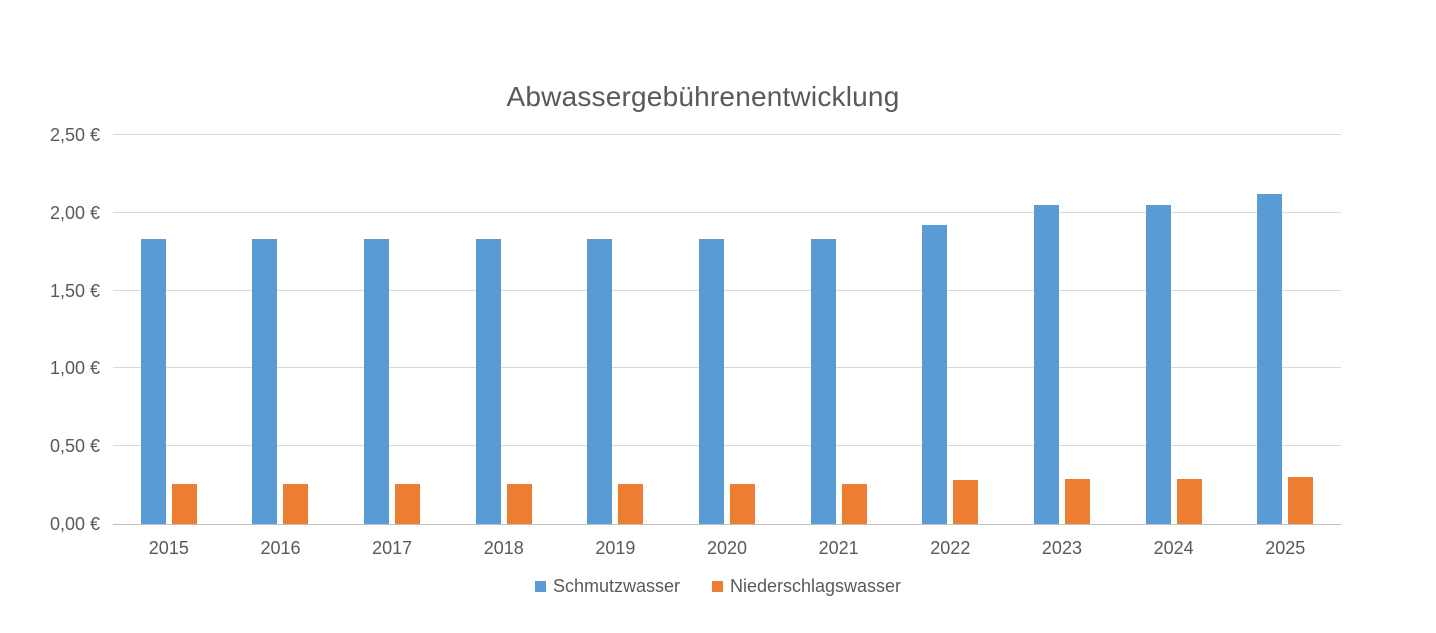 This screenshot has width=1436, height=633. I want to click on y-axis-tick-label: 0,00 €, so click(74, 524).